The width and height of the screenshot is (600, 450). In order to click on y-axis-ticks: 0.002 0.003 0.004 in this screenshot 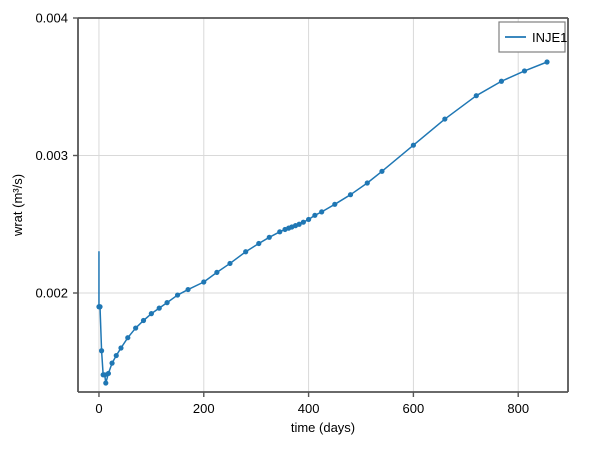, I will do `click(56, 156)`.